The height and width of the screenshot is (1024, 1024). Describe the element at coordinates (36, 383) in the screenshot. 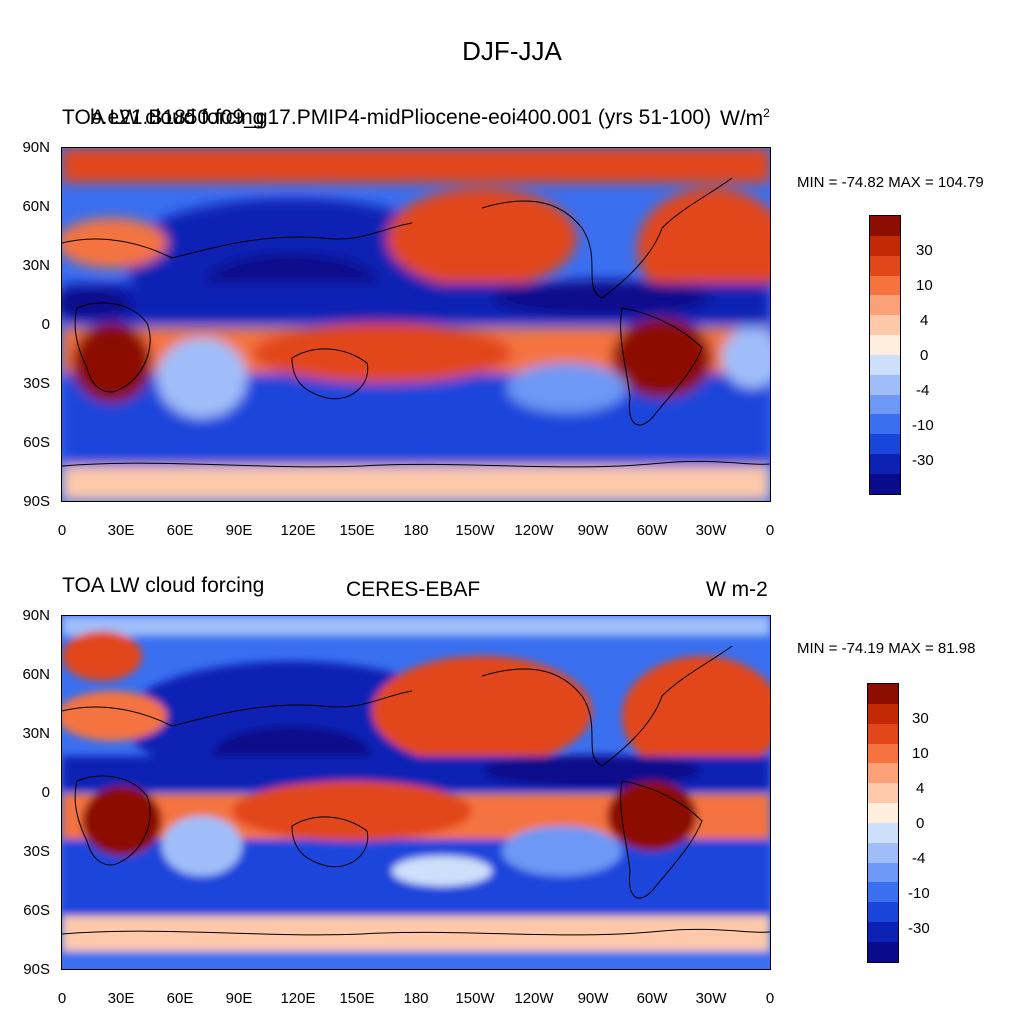

I see `panel1-lat-tick: 30S` at that location.